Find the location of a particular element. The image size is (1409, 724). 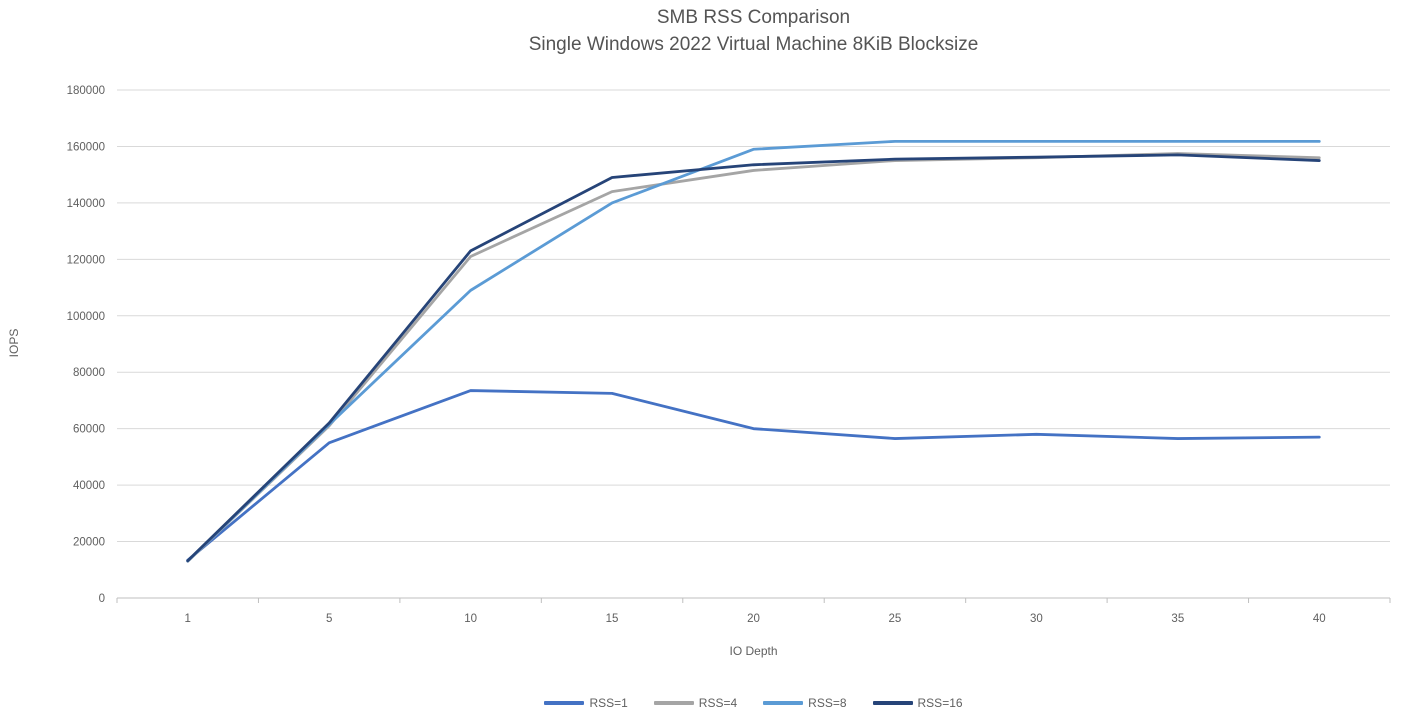

y-tick-label: 0 is located at coordinates (102, 599).